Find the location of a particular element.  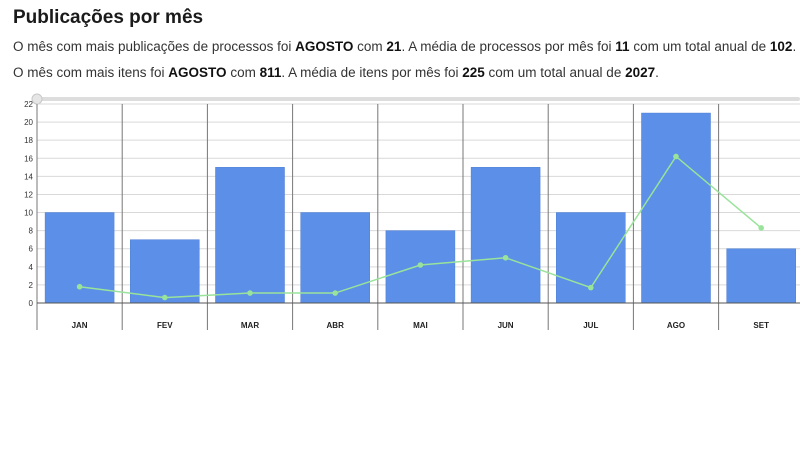

line-point-mar is located at coordinates (250, 293).